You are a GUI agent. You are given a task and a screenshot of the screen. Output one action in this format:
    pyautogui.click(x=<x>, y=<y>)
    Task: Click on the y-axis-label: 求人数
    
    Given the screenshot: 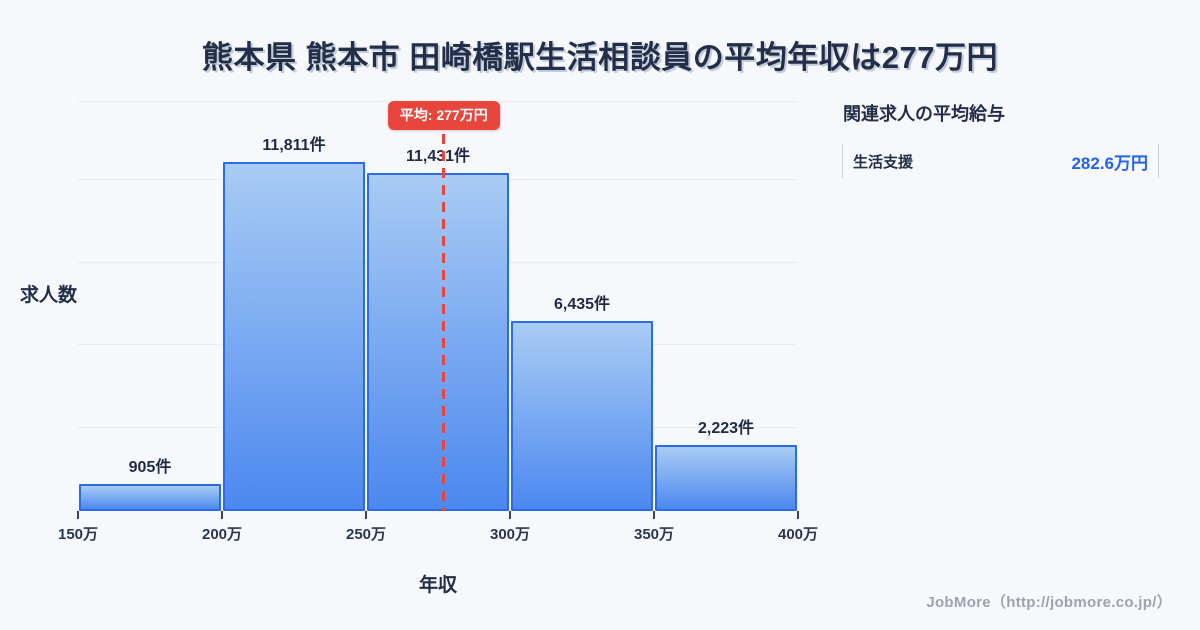 What is the action you would take?
    pyautogui.click(x=49, y=295)
    